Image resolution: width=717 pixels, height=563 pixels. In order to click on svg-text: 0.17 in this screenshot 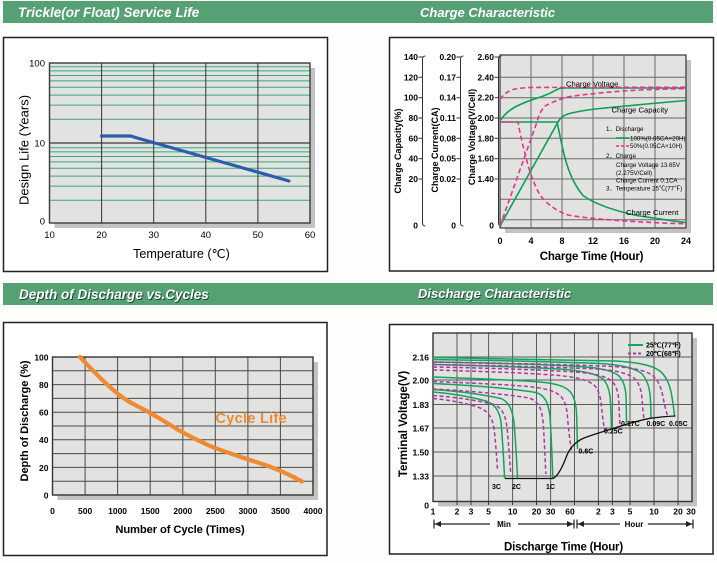, I will do `click(447, 77)`.